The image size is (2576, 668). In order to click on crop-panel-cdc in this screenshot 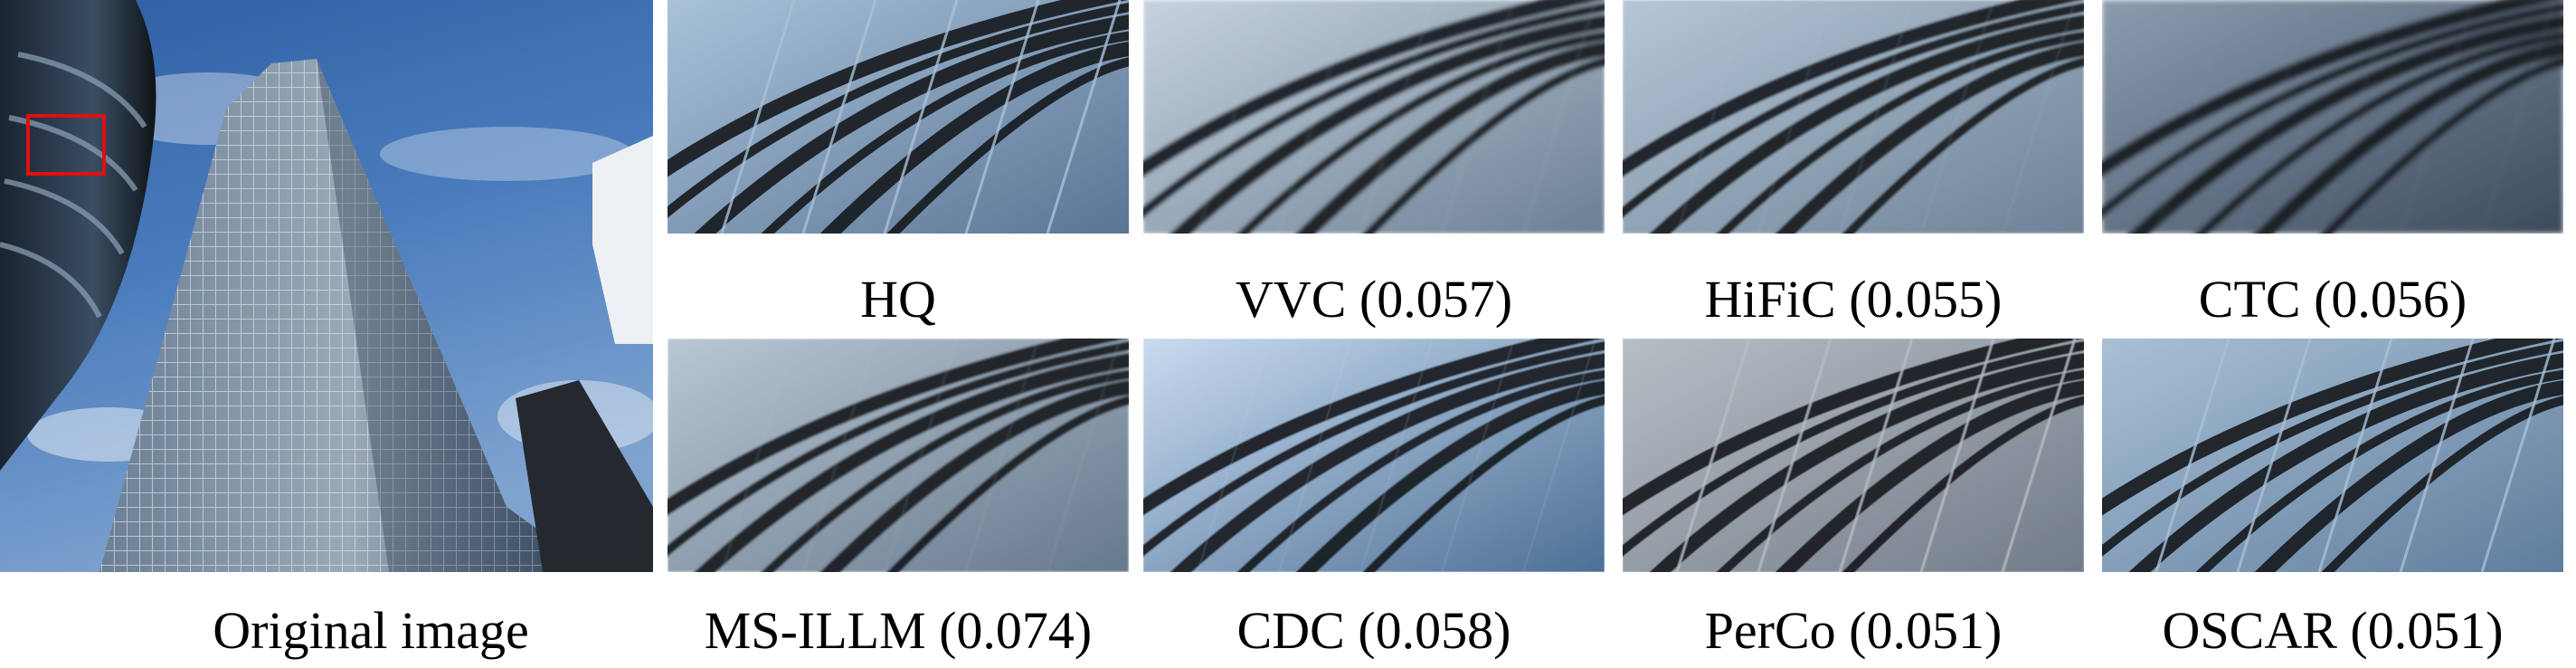, I will do `click(1374, 455)`.